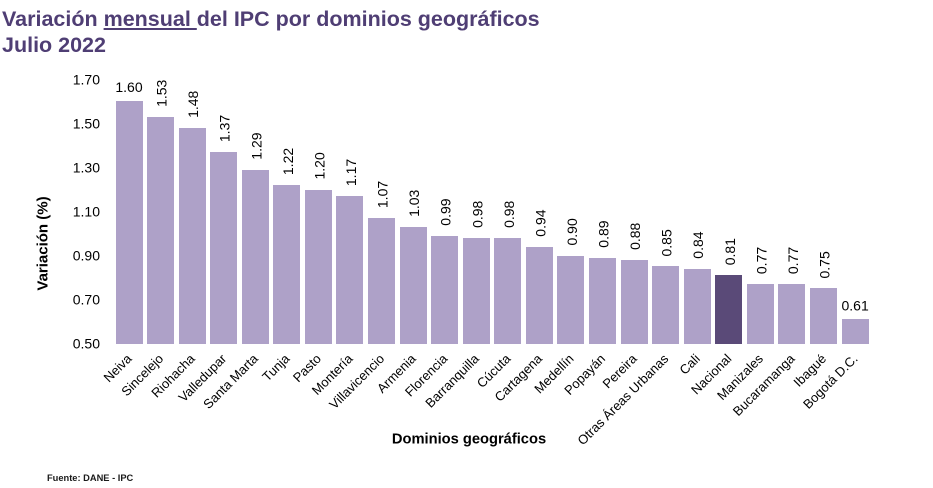 This screenshot has height=488, width=933. What do you see at coordinates (351, 172) in the screenshot?
I see `svg-text: 1.17` at bounding box center [351, 172].